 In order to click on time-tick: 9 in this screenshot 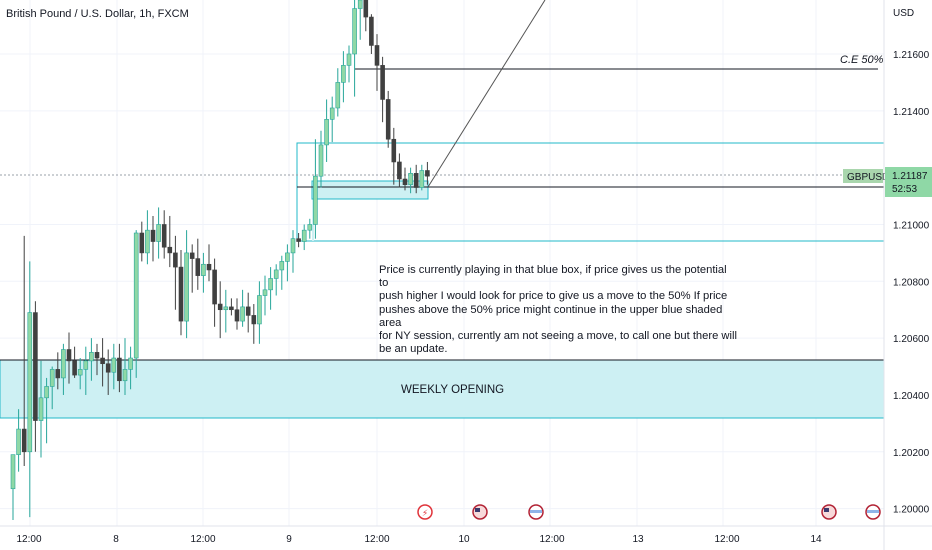, I will do `click(289, 539)`.